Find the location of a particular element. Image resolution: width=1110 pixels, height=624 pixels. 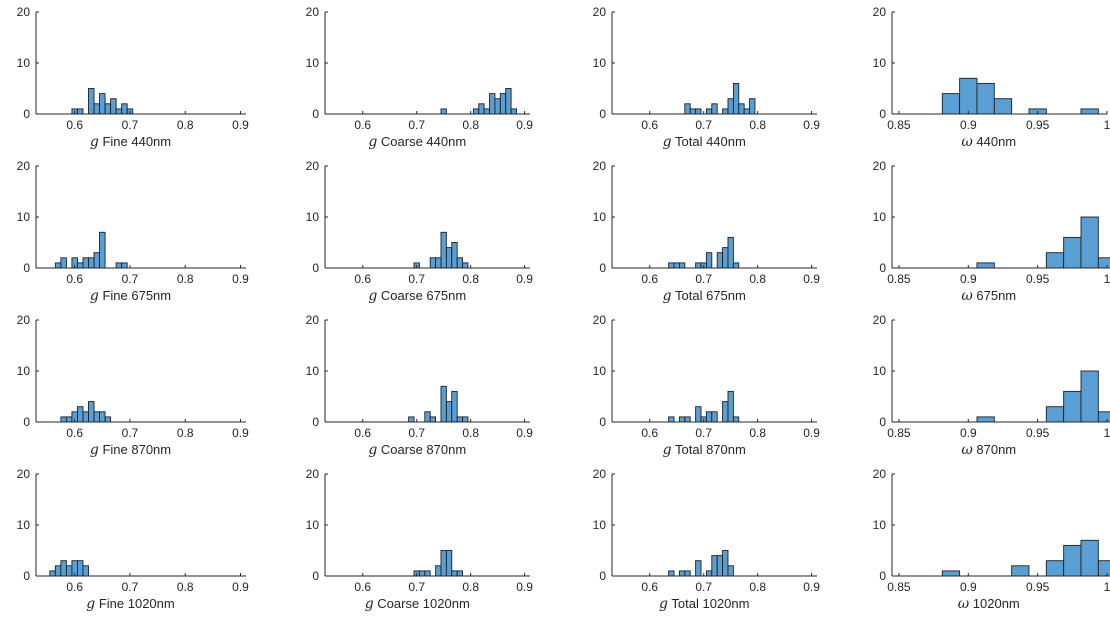

x-axis-label: ω 440nm is located at coordinates (988, 142).